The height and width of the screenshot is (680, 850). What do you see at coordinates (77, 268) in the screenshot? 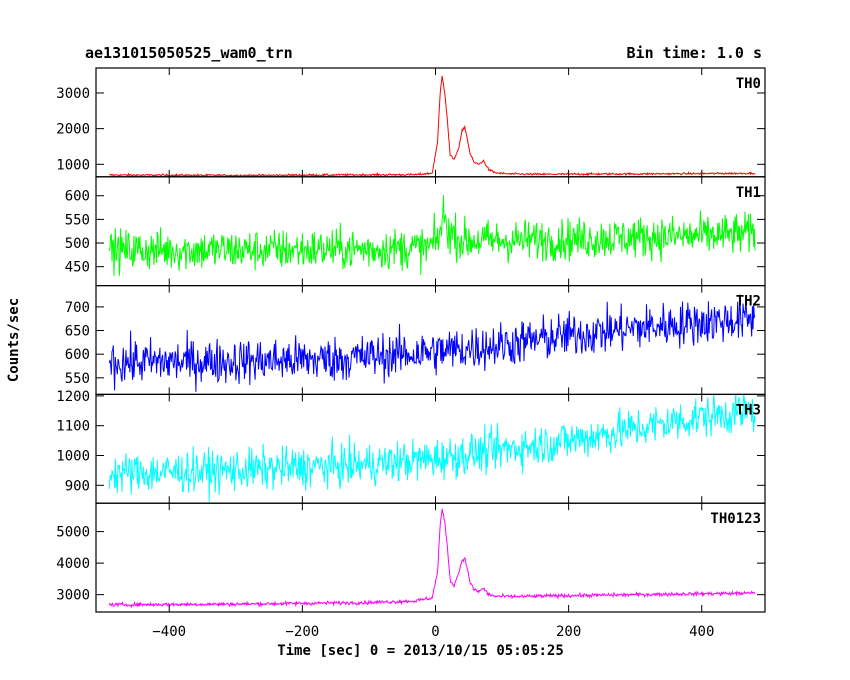
I see `y-tick-label: 450` at bounding box center [77, 268].